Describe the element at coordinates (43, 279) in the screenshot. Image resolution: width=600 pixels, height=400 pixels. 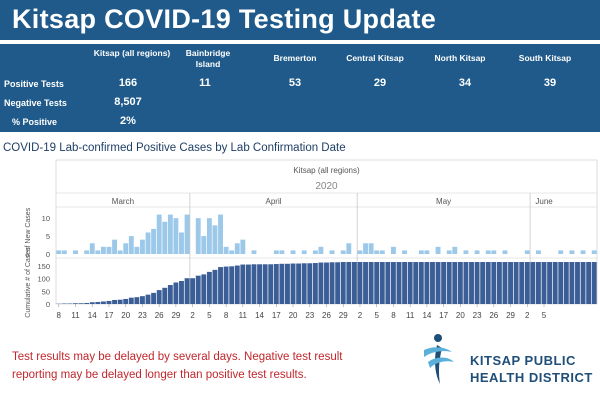
I see `ytick-cumulative: 100` at that location.